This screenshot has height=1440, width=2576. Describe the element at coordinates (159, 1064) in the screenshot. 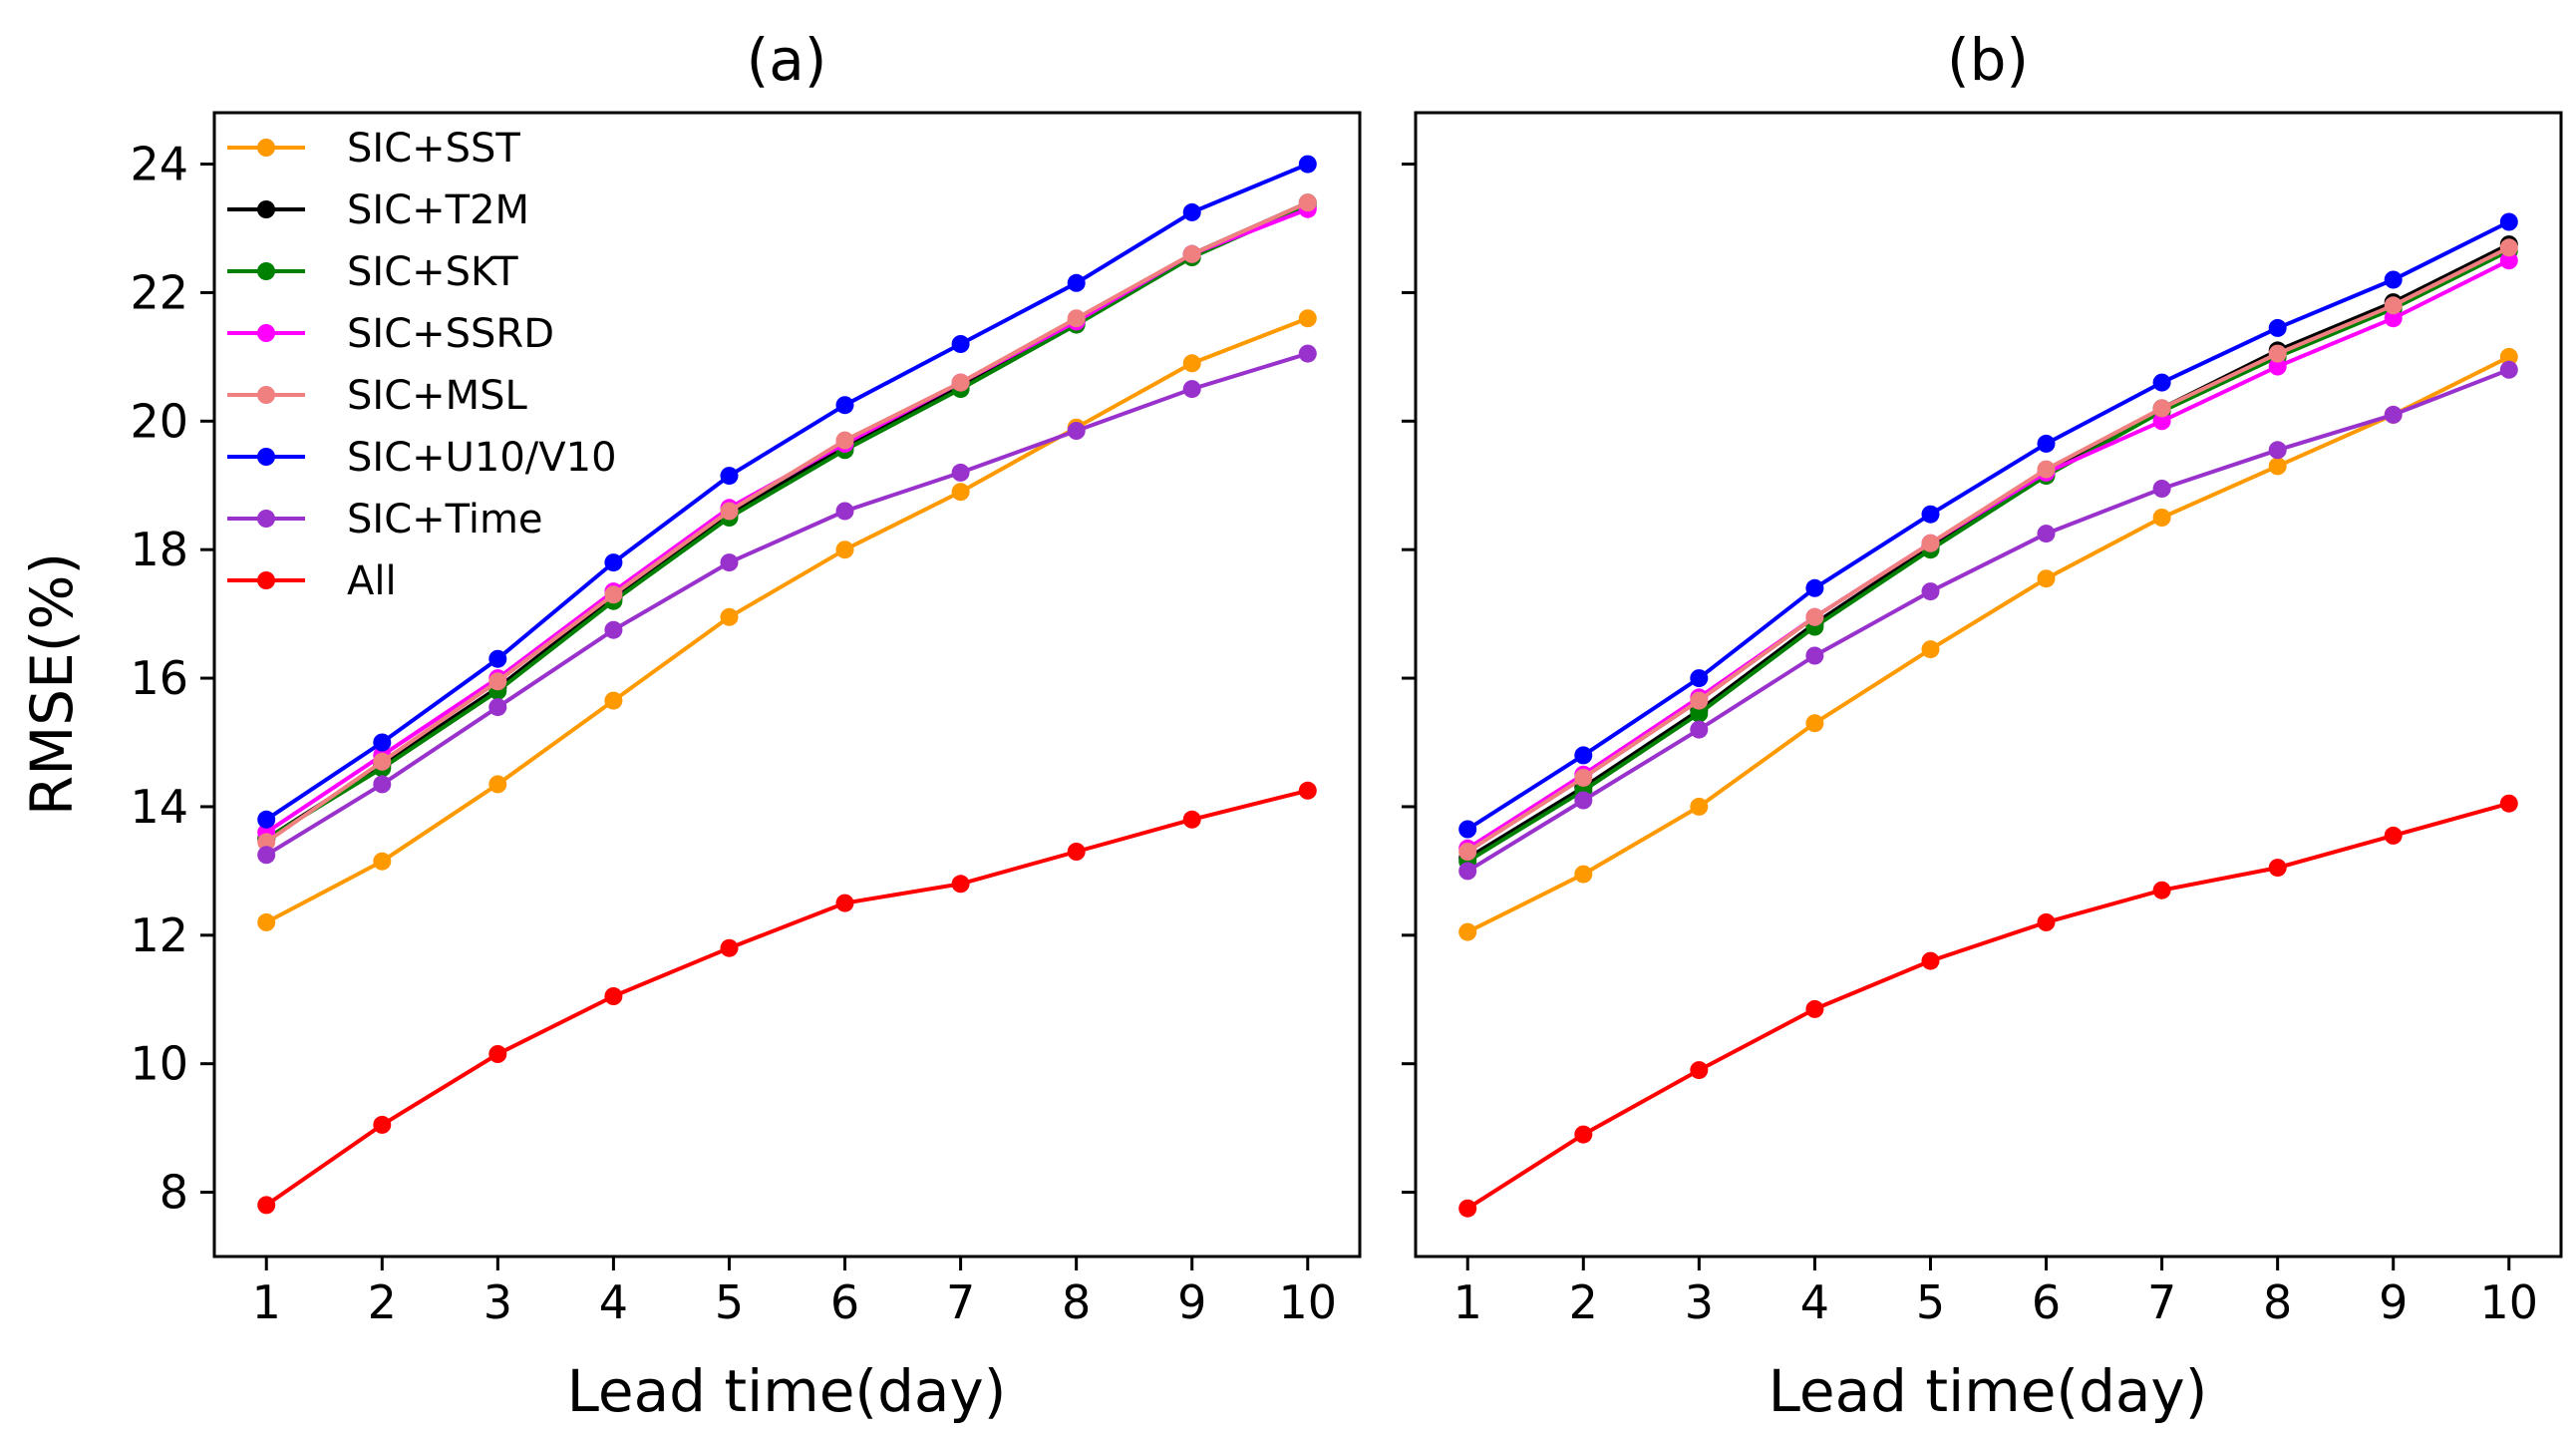

I see `panel-a-y-tick-label: 10` at that location.